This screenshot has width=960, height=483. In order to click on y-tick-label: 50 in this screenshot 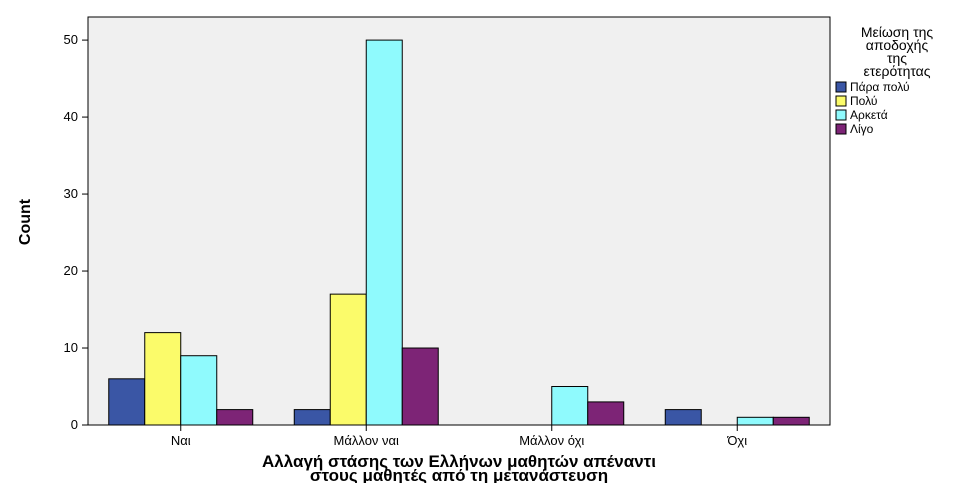, I will do `click(71, 39)`.